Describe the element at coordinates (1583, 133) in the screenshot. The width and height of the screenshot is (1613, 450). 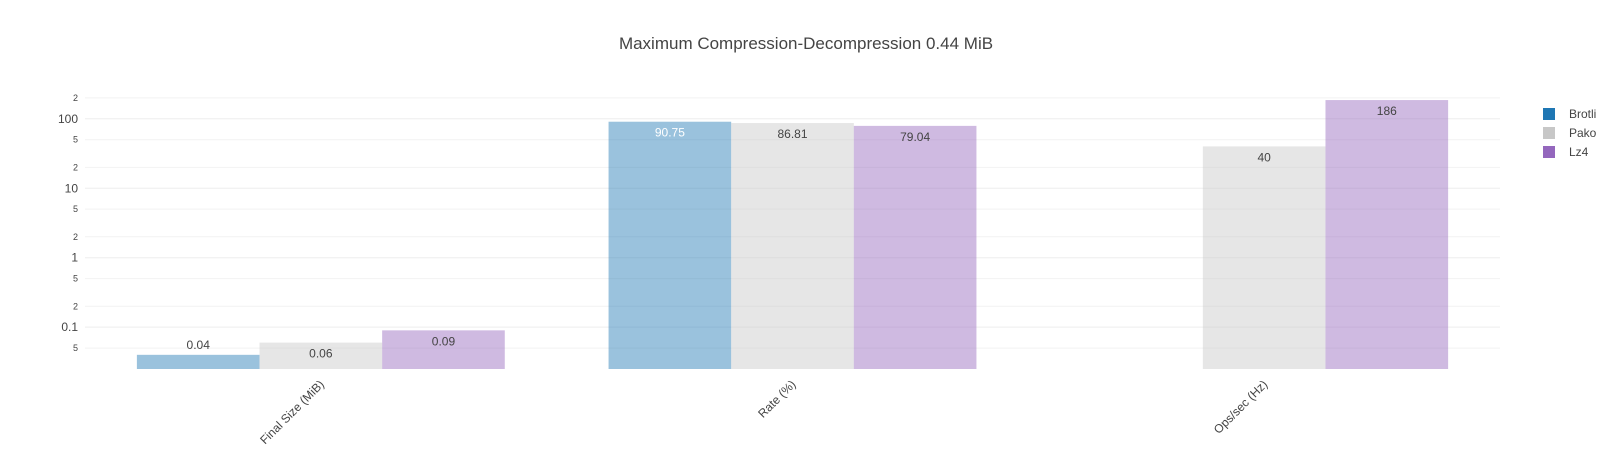
I see `legend-label: Pako` at that location.